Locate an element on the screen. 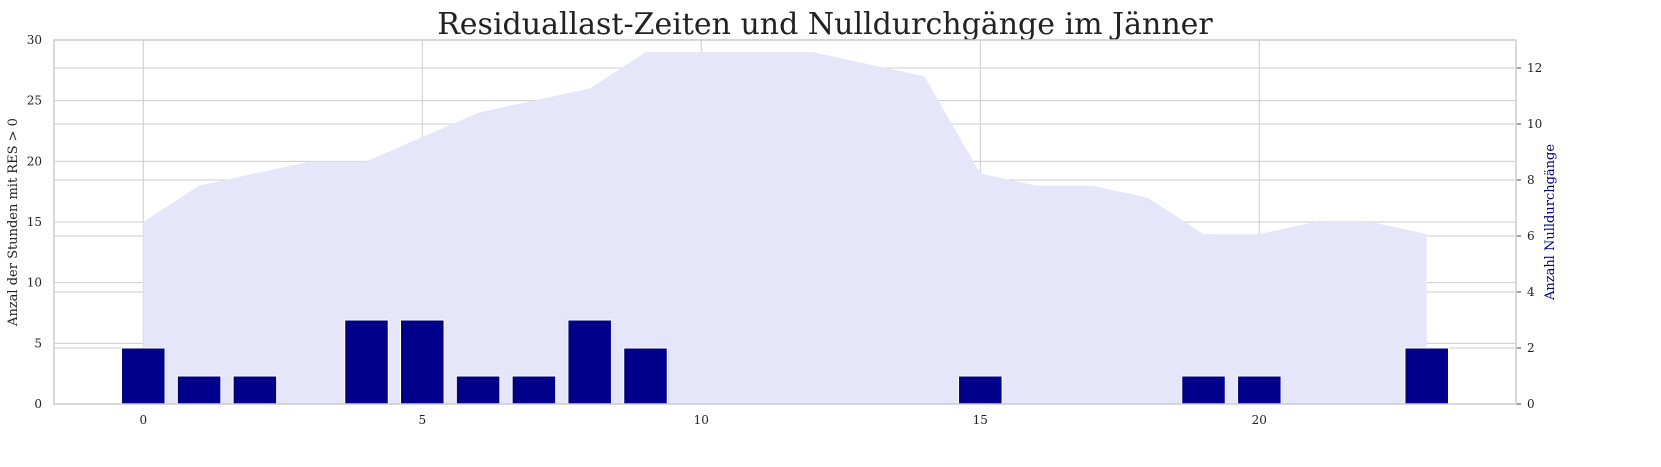 The image size is (1661, 467). y2-tick-label: 0 is located at coordinates (1531, 404).